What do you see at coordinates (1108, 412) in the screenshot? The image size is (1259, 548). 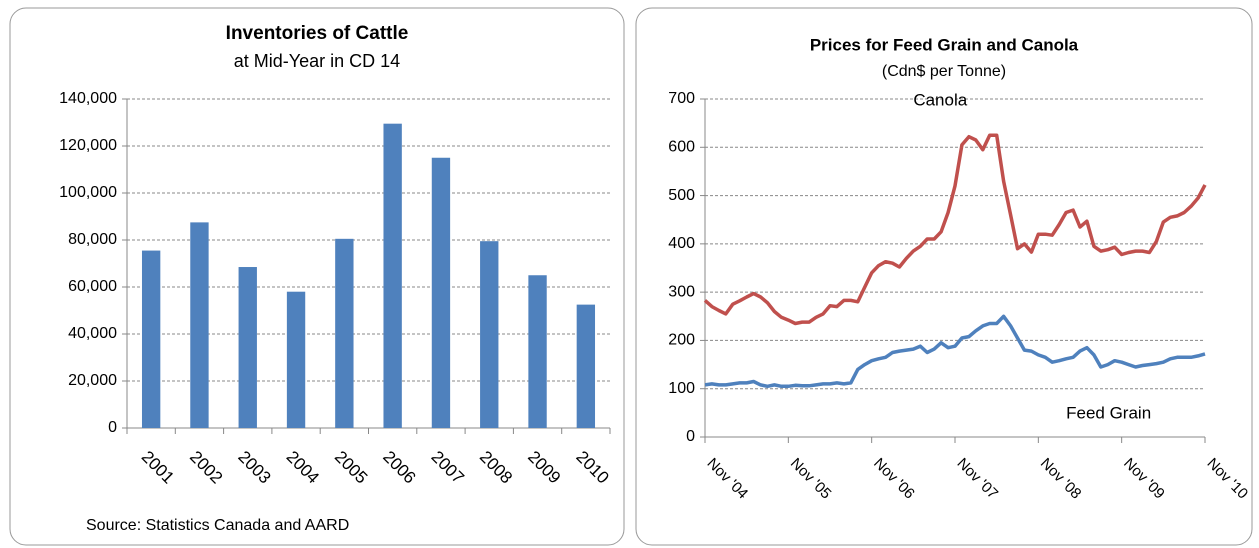 I see `series-label: Feed Grain` at bounding box center [1108, 412].